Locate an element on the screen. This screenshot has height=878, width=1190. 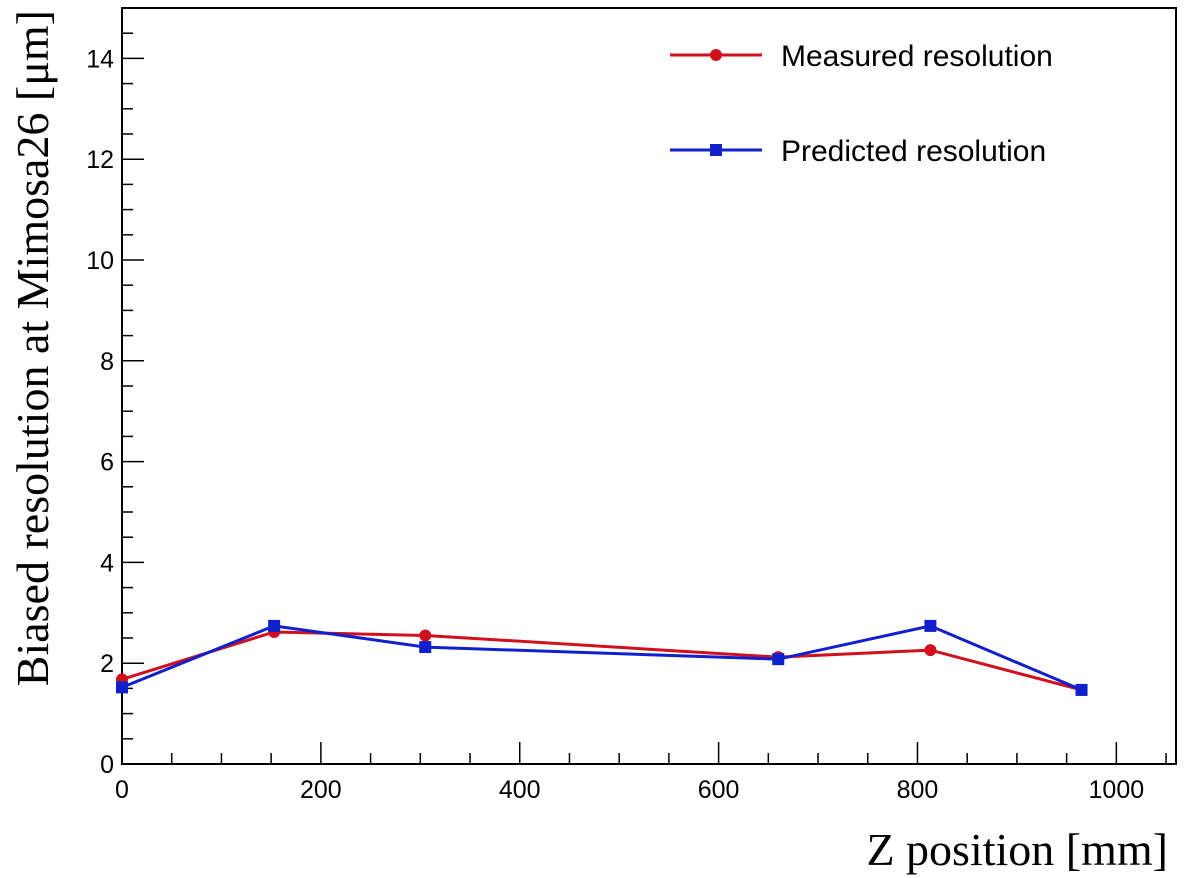
y-tick-label: 10 is located at coordinates (100, 261).